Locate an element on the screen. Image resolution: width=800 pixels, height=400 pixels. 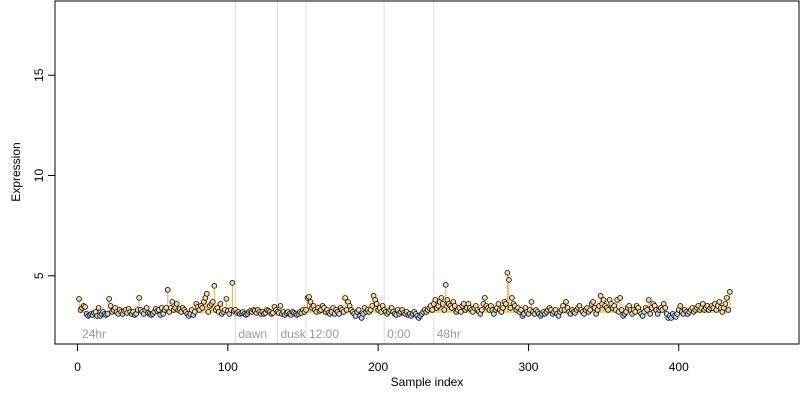
y-axis: 5 10 15 is located at coordinates (44, 173).